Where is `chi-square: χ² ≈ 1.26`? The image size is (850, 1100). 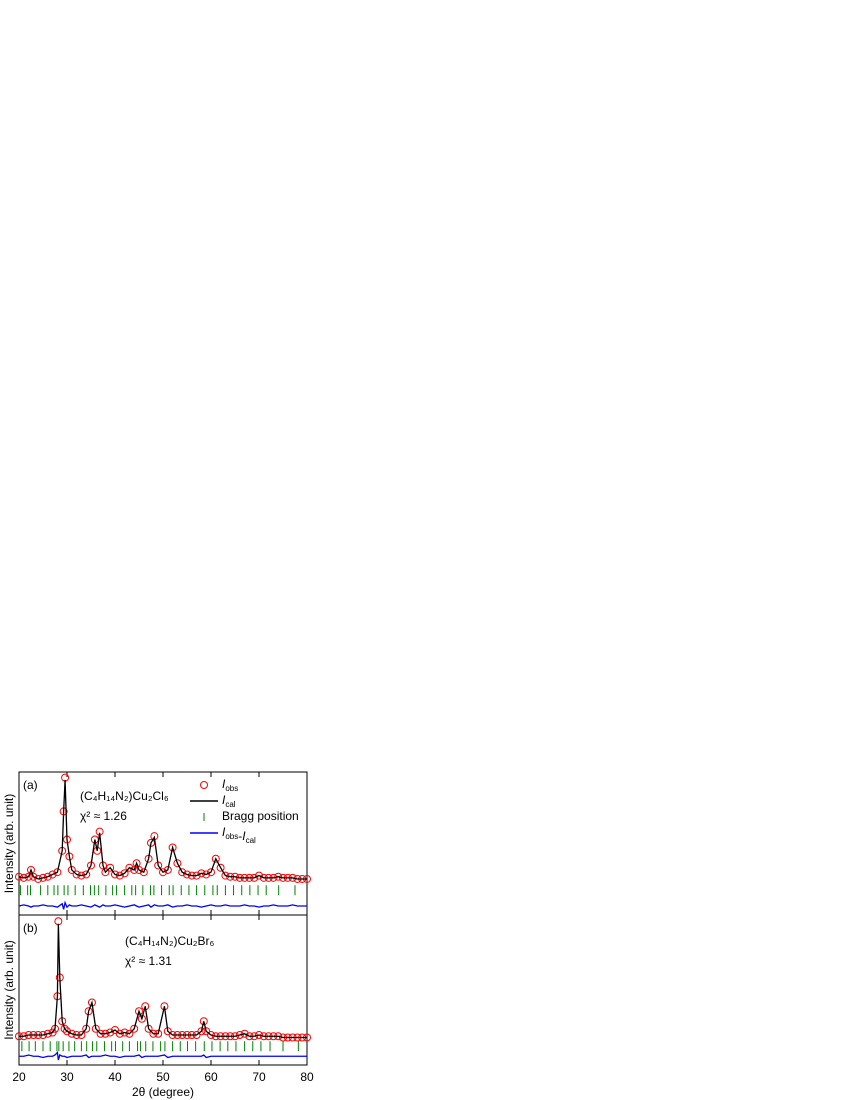 chi-square: χ² ≈ 1.26 is located at coordinates (103, 816).